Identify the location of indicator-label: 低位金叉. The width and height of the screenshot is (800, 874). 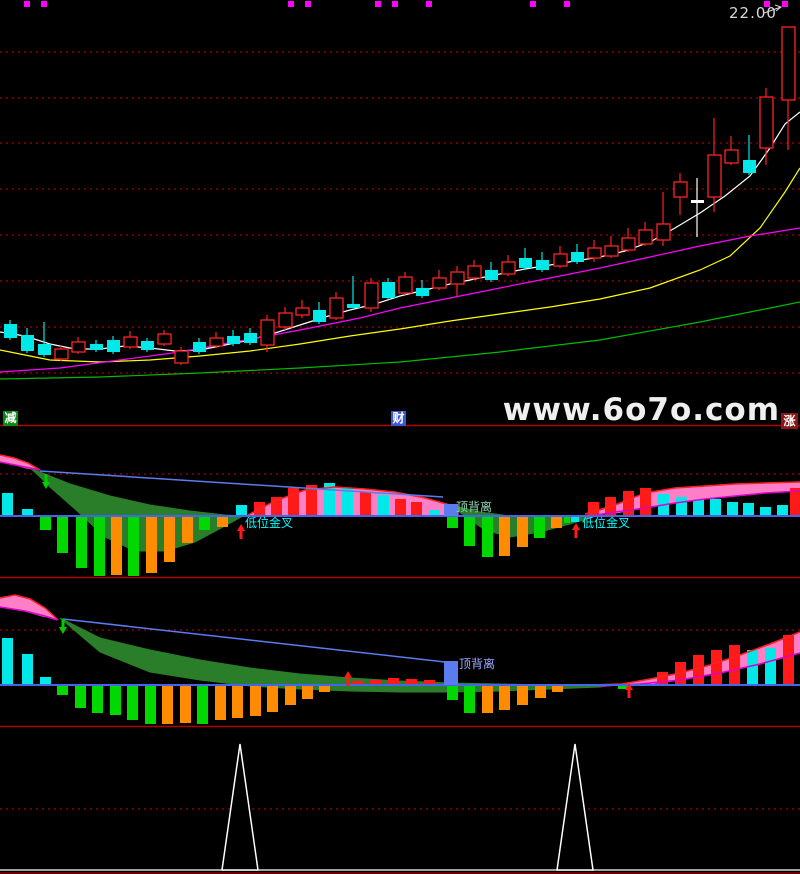
(606, 522).